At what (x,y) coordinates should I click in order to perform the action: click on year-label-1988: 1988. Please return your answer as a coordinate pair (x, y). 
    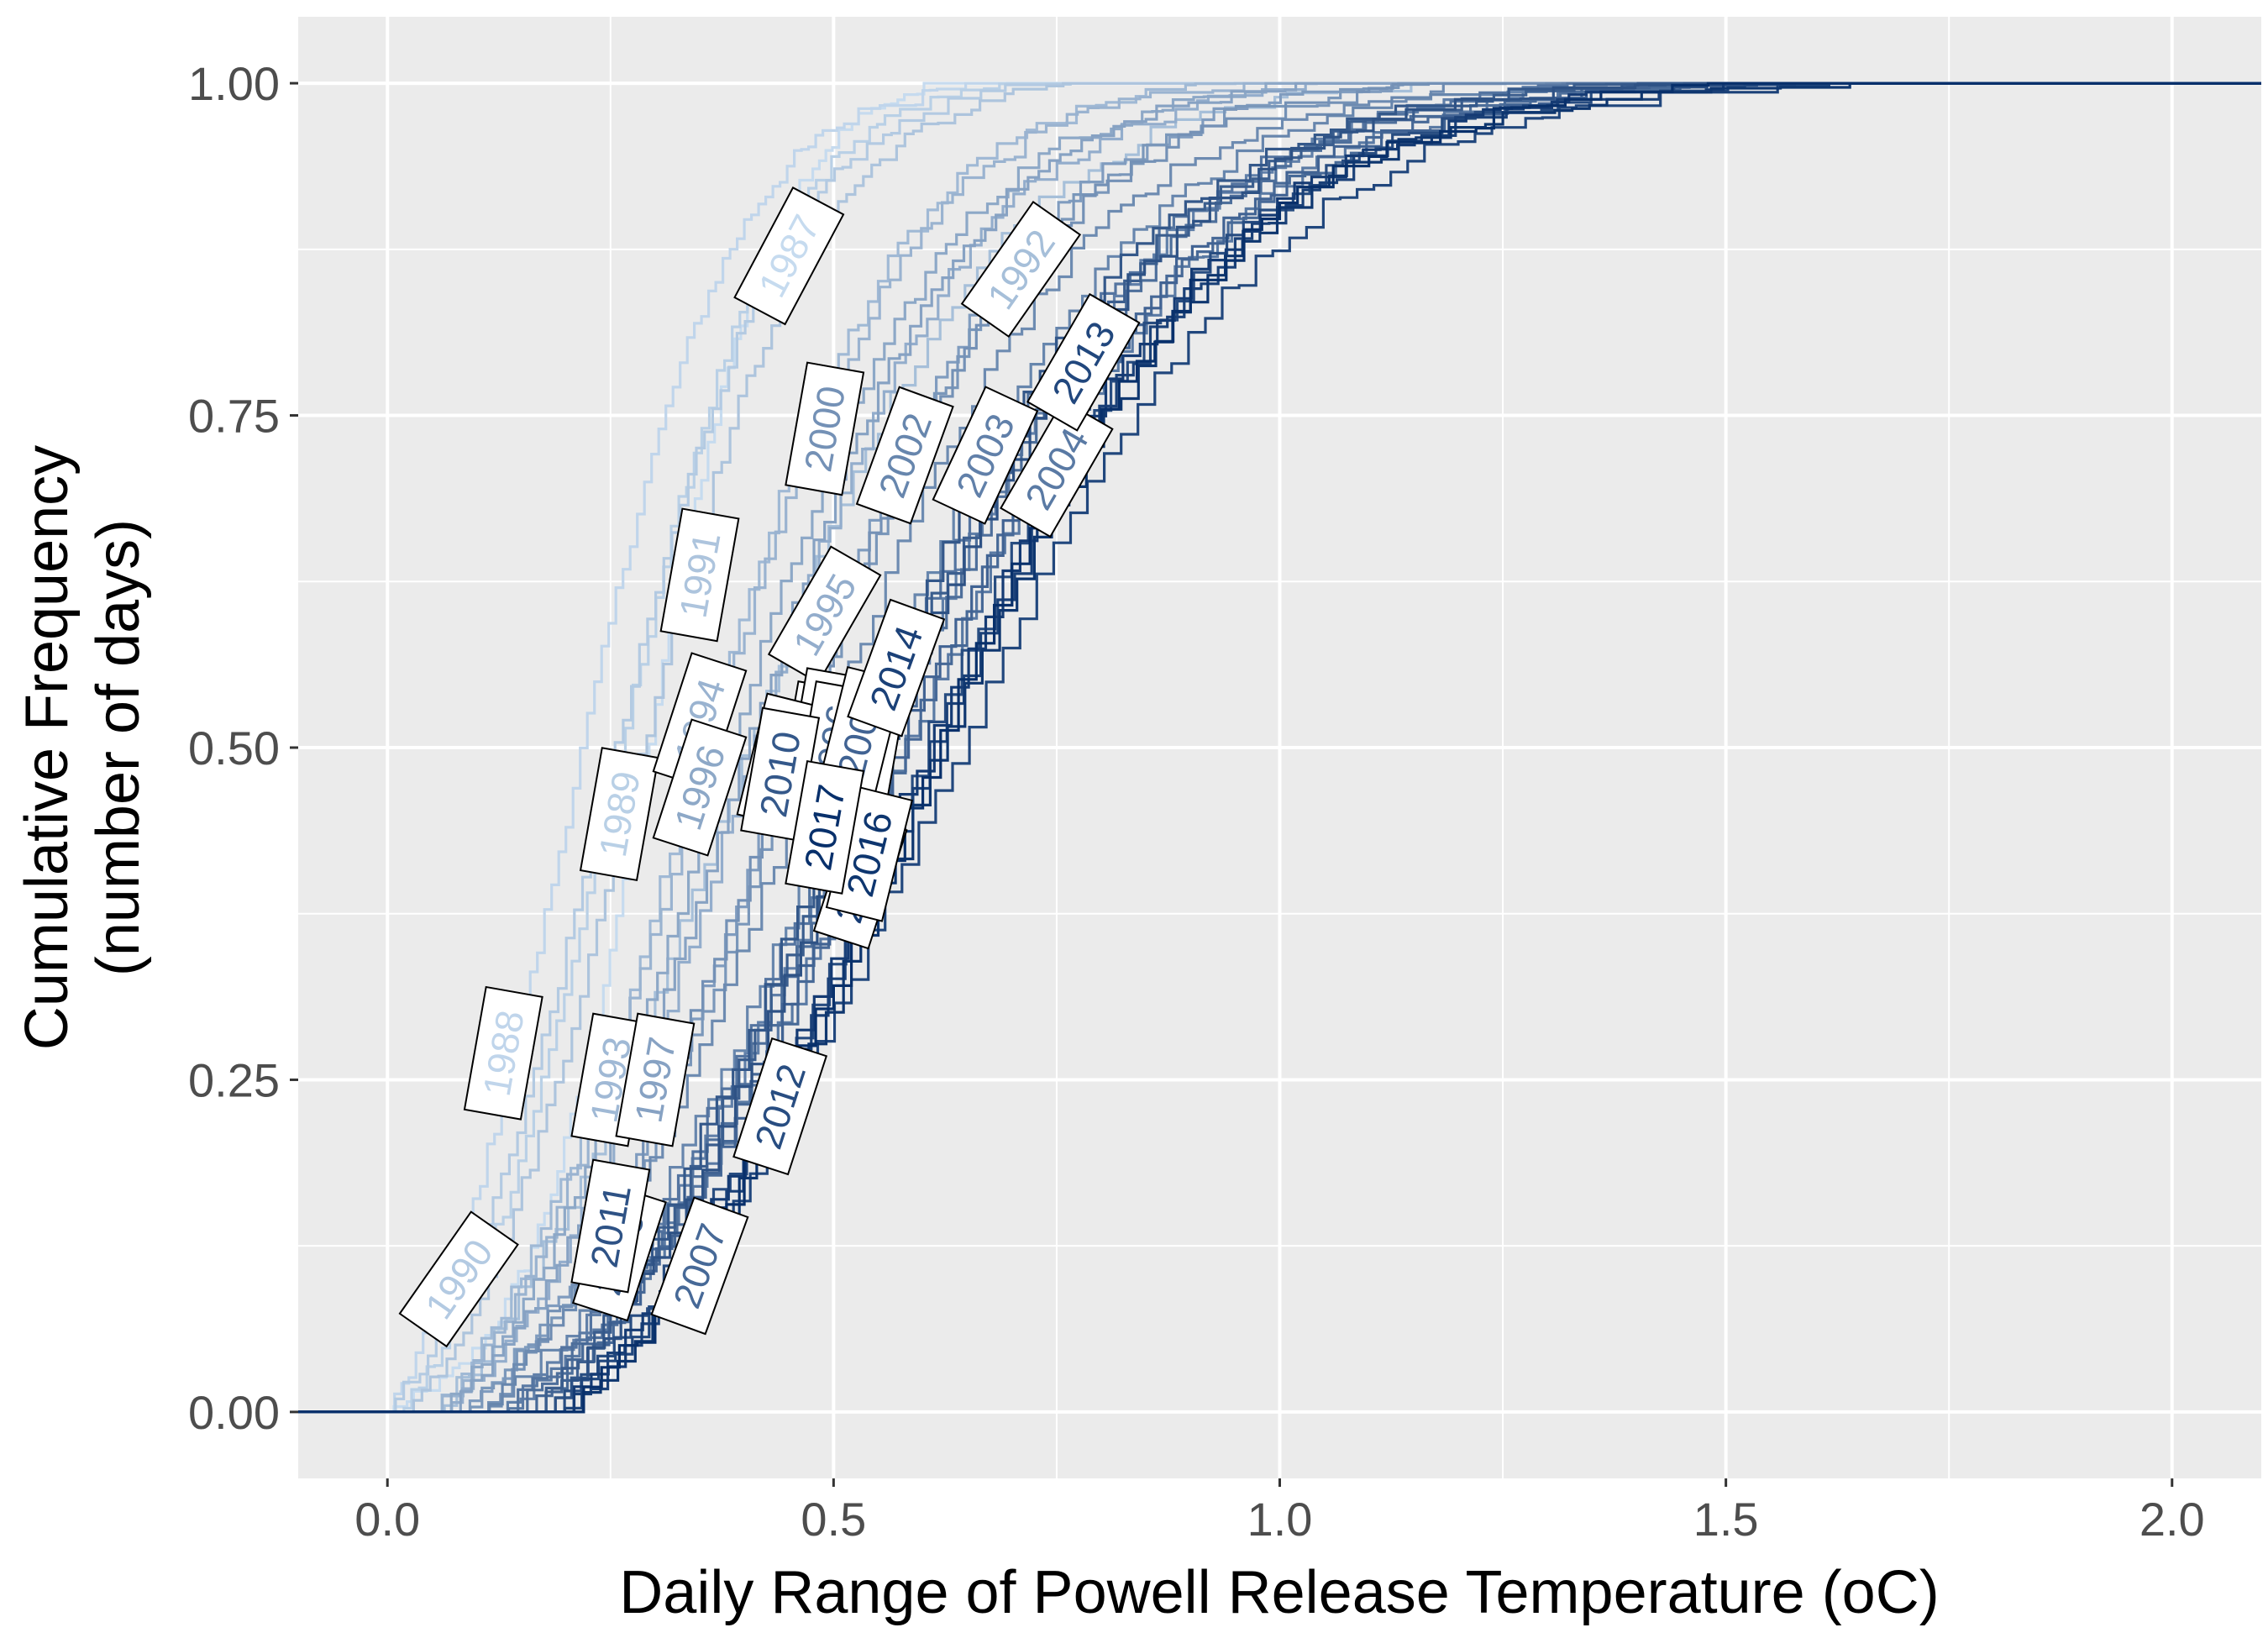
    Looking at the image, I should click on (503, 1053).